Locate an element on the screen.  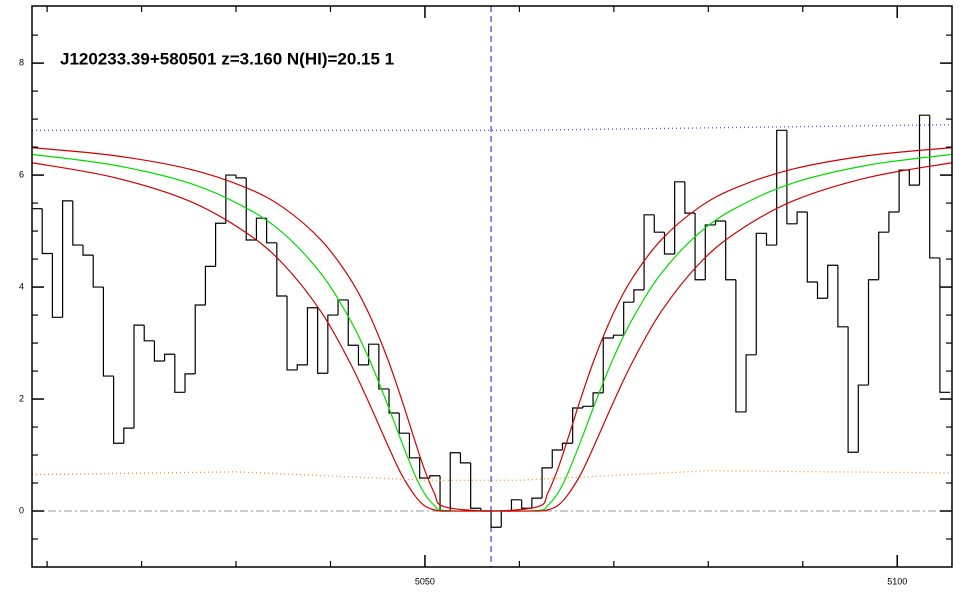
y-tick-label: 2 is located at coordinates (21, 398).